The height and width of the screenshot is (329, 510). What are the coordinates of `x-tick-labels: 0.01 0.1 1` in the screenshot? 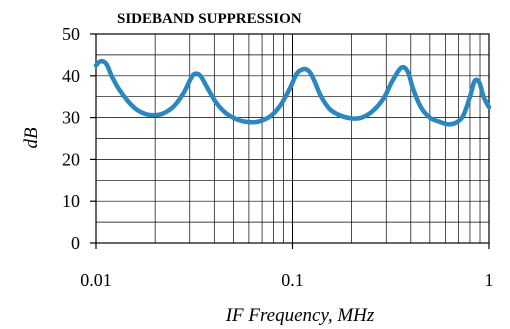 It's located at (286, 280).